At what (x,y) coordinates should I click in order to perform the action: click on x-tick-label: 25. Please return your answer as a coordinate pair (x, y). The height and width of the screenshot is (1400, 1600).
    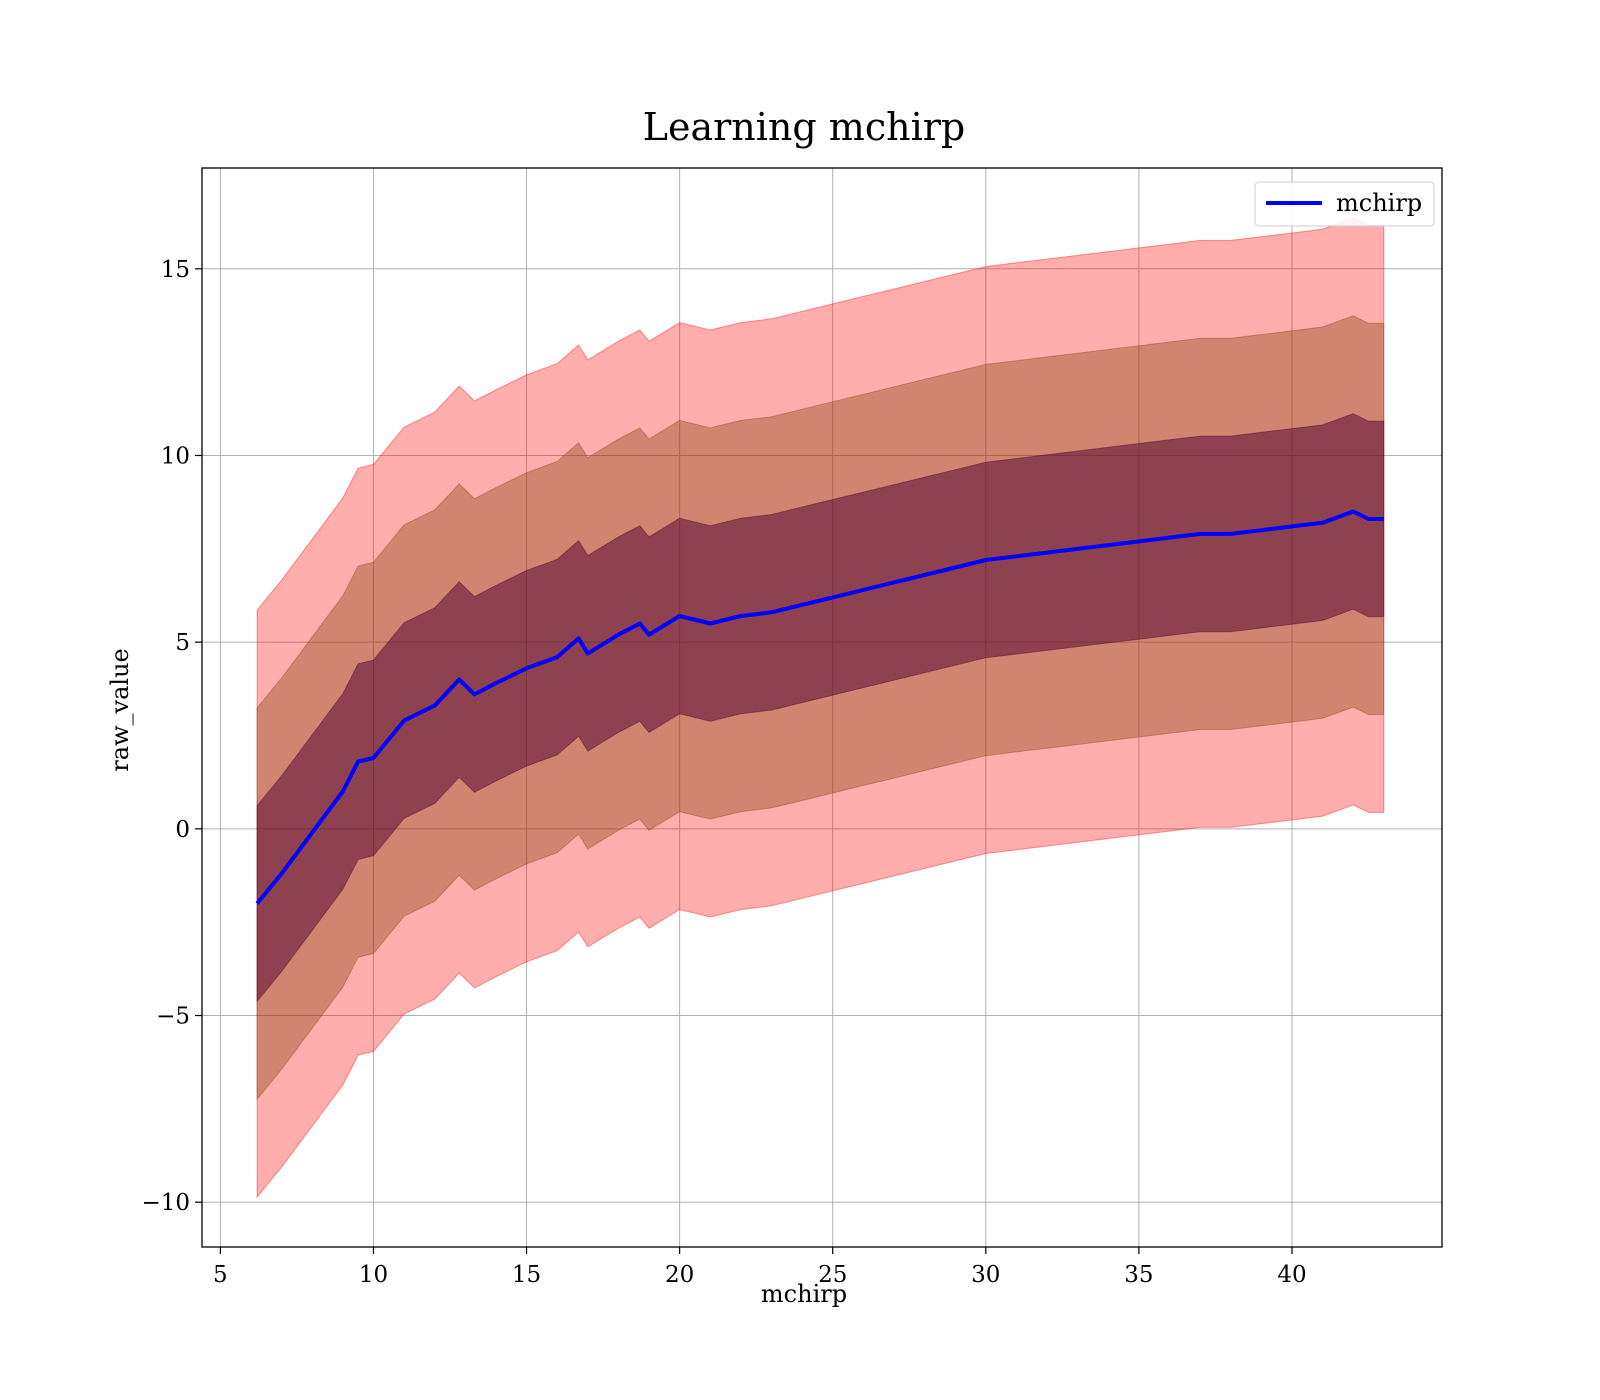
    Looking at the image, I should click on (832, 1275).